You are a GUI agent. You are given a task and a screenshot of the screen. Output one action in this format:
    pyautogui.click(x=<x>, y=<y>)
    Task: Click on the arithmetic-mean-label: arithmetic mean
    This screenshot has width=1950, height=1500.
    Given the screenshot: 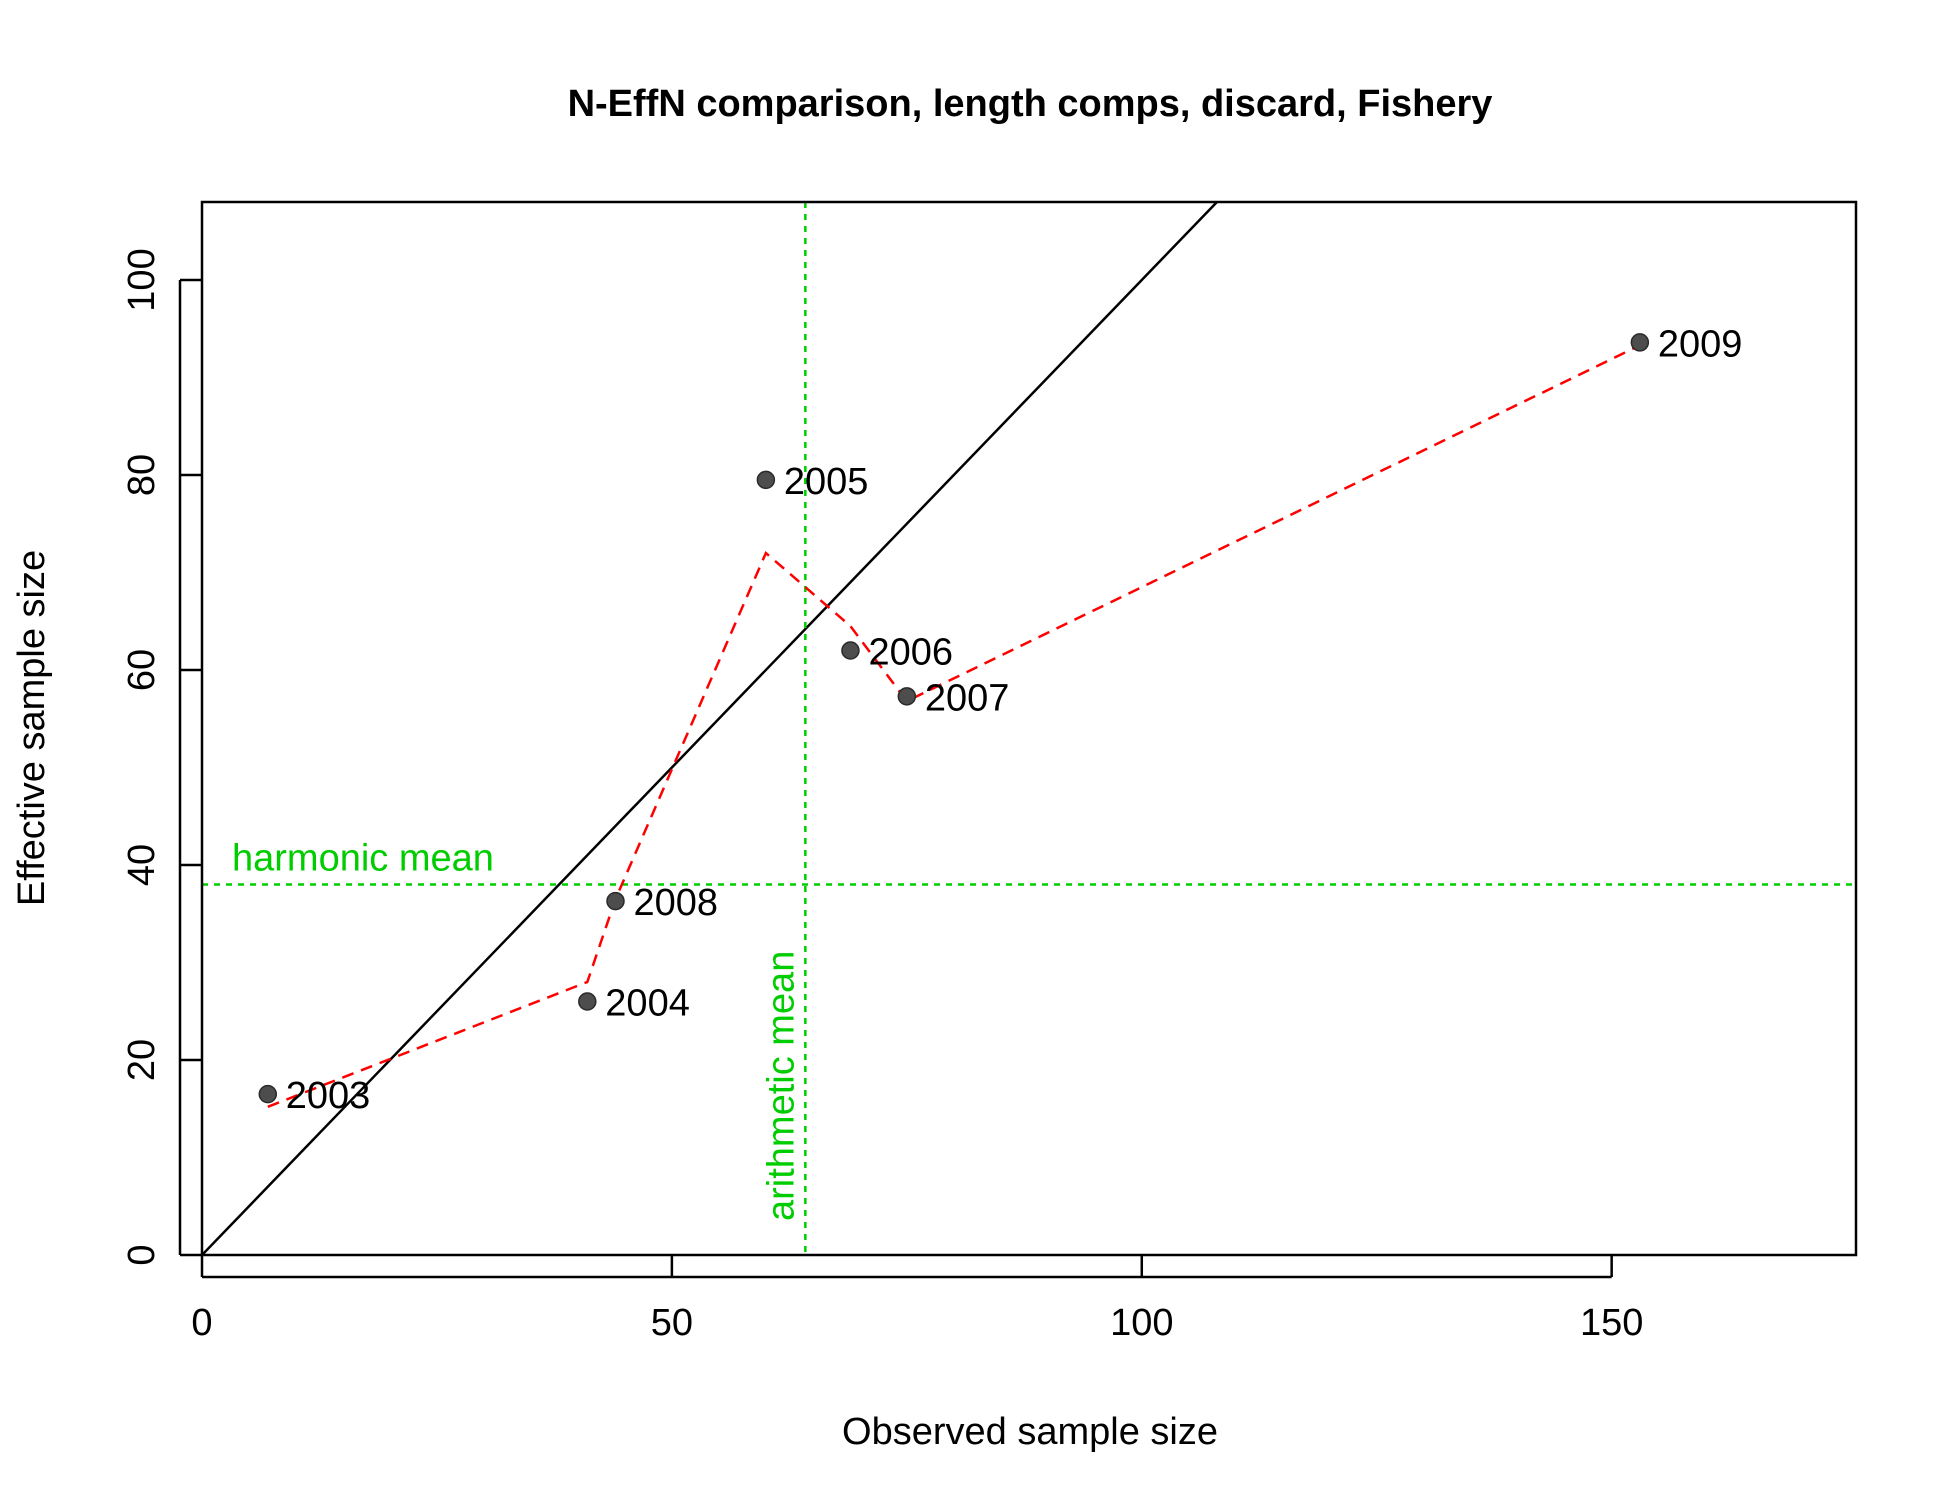 What is the action you would take?
    pyautogui.click(x=781, y=1086)
    